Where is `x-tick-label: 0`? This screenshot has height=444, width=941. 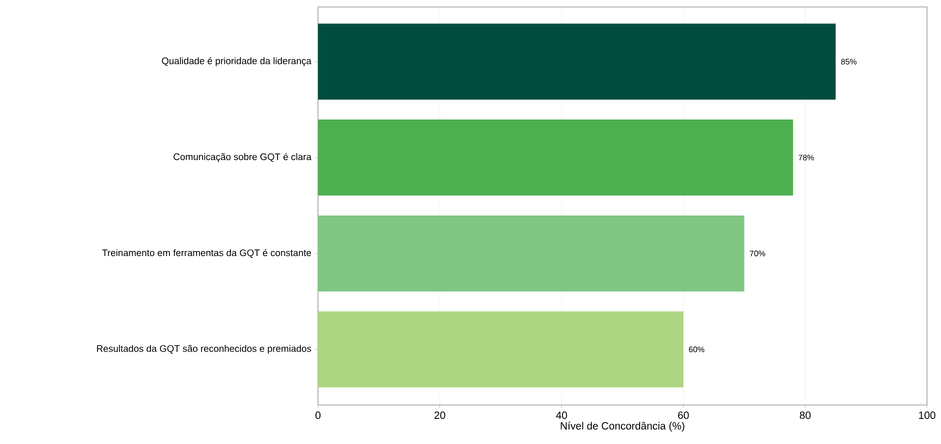 x-tick-label: 0 is located at coordinates (318, 415).